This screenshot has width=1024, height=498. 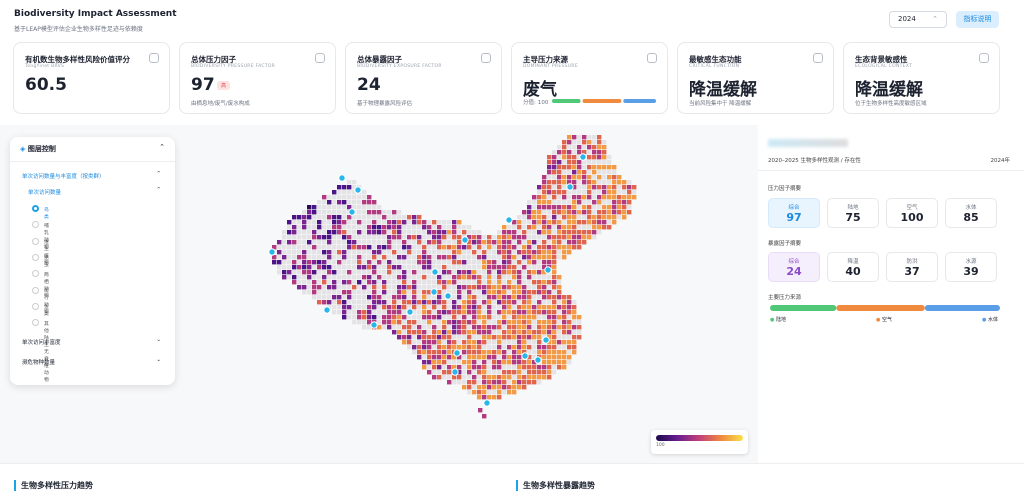 I want to click on layer-item: 濒危物种数量, so click(x=39, y=363).